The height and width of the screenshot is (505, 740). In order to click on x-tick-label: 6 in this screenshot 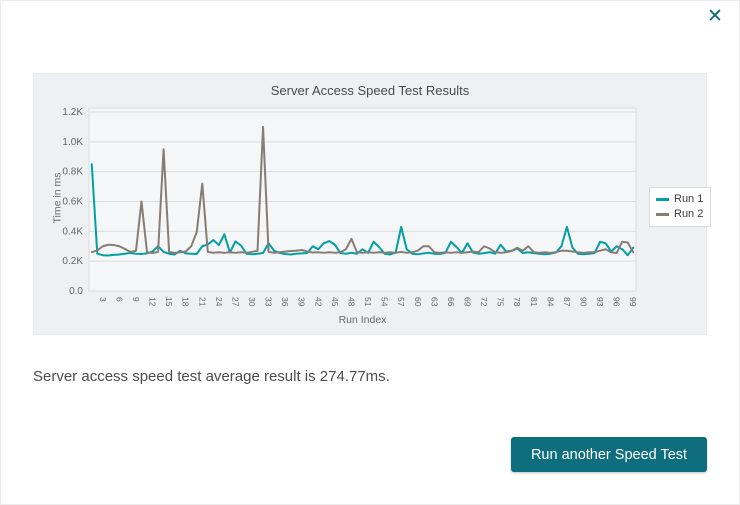, I will do `click(119, 299)`.